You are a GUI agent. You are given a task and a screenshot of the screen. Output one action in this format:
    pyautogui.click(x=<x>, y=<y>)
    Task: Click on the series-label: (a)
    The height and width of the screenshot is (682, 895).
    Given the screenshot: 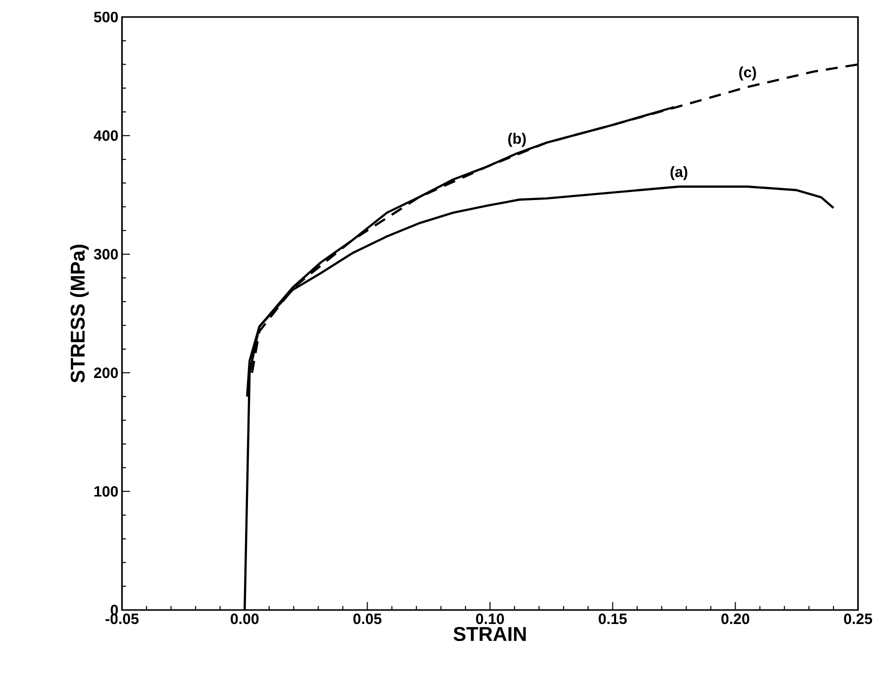 What is the action you would take?
    pyautogui.click(x=679, y=173)
    